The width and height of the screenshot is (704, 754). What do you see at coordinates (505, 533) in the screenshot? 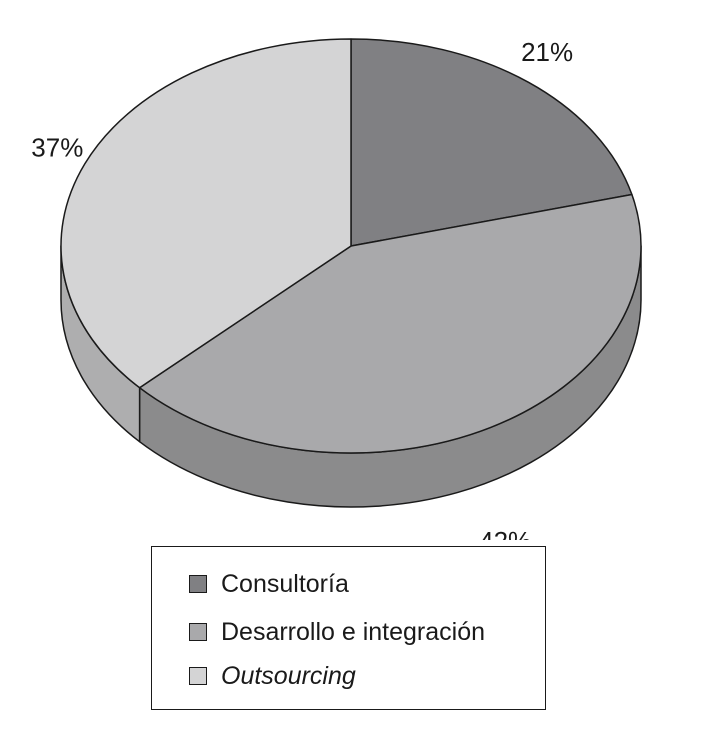
I see `data-label-desarrollo-e-integracion: 42%` at bounding box center [505, 533].